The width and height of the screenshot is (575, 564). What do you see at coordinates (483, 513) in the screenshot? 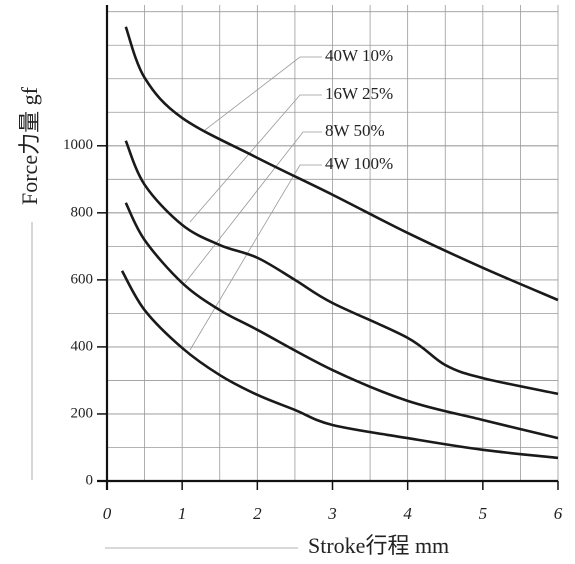
I see `x-tick-label: 5` at bounding box center [483, 513].